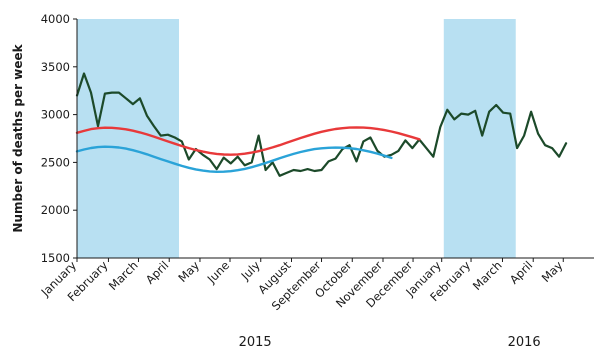 The image size is (594, 349). What do you see at coordinates (59, 138) in the screenshot?
I see `y-ticks: 1500 2000 2500 3000 3500 4000` at bounding box center [59, 138].